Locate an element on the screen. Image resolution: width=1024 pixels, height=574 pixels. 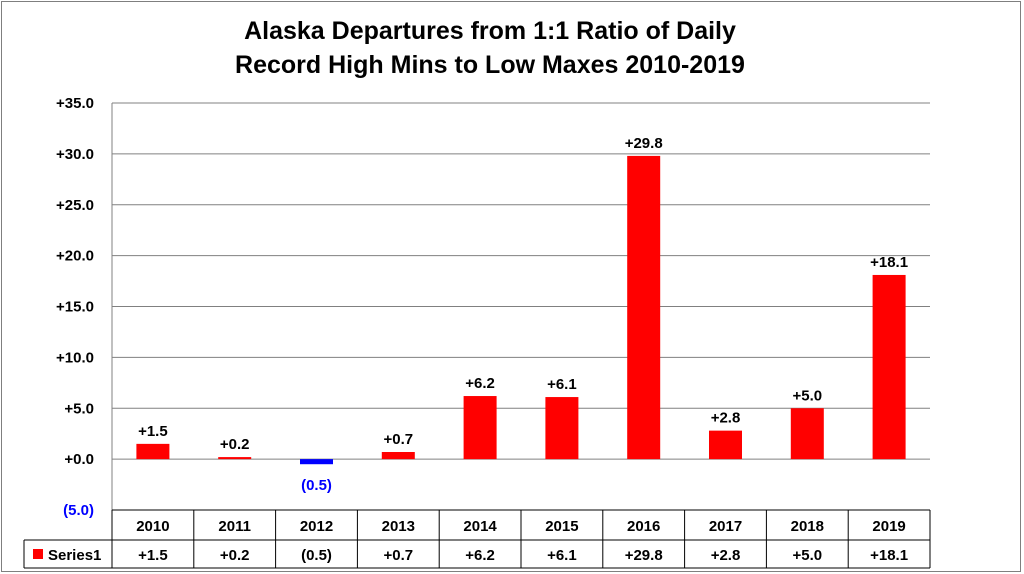
table-value-2011: +0.2 is located at coordinates (235, 555).